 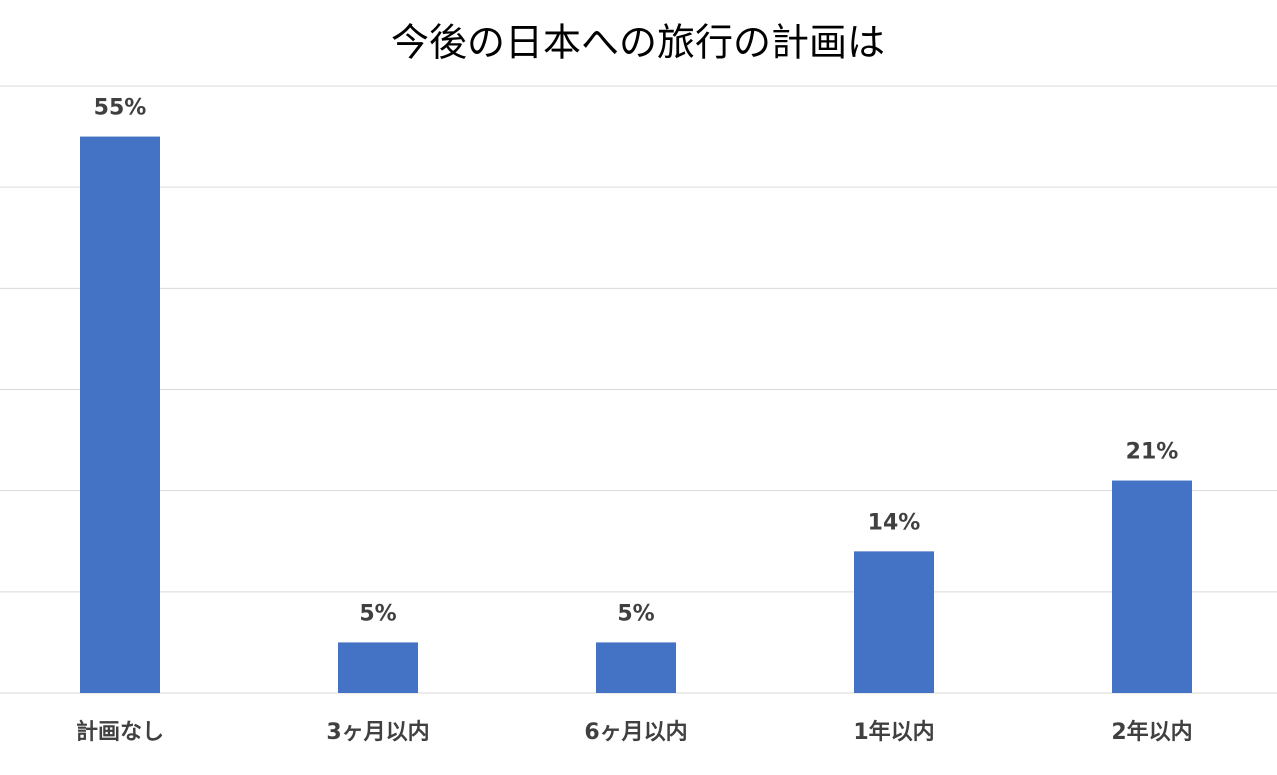 I want to click on x-tick-label: 1年以内, so click(x=893, y=732).